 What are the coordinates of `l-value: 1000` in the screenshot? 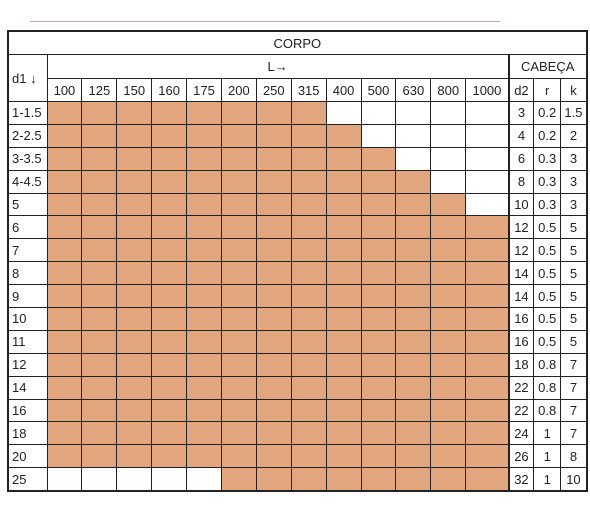 It's located at (487, 90).